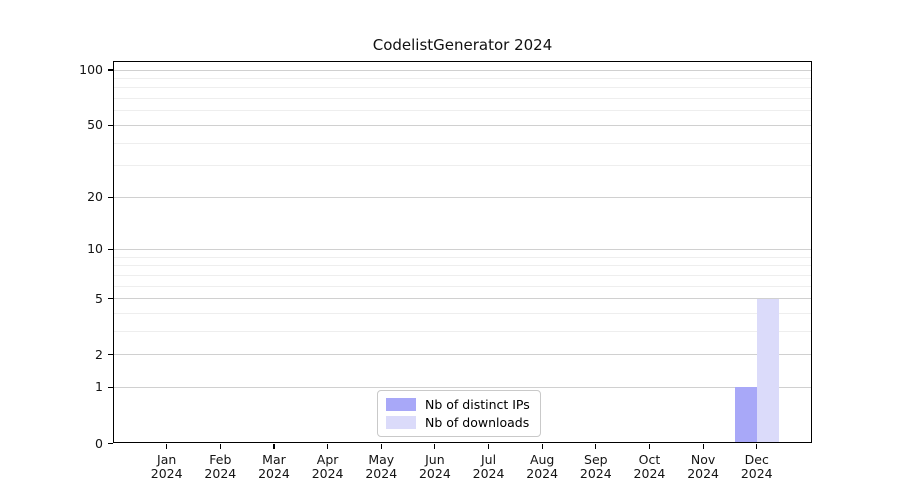  What do you see at coordinates (91, 70) in the screenshot?
I see `y-tick-label: 100` at bounding box center [91, 70].